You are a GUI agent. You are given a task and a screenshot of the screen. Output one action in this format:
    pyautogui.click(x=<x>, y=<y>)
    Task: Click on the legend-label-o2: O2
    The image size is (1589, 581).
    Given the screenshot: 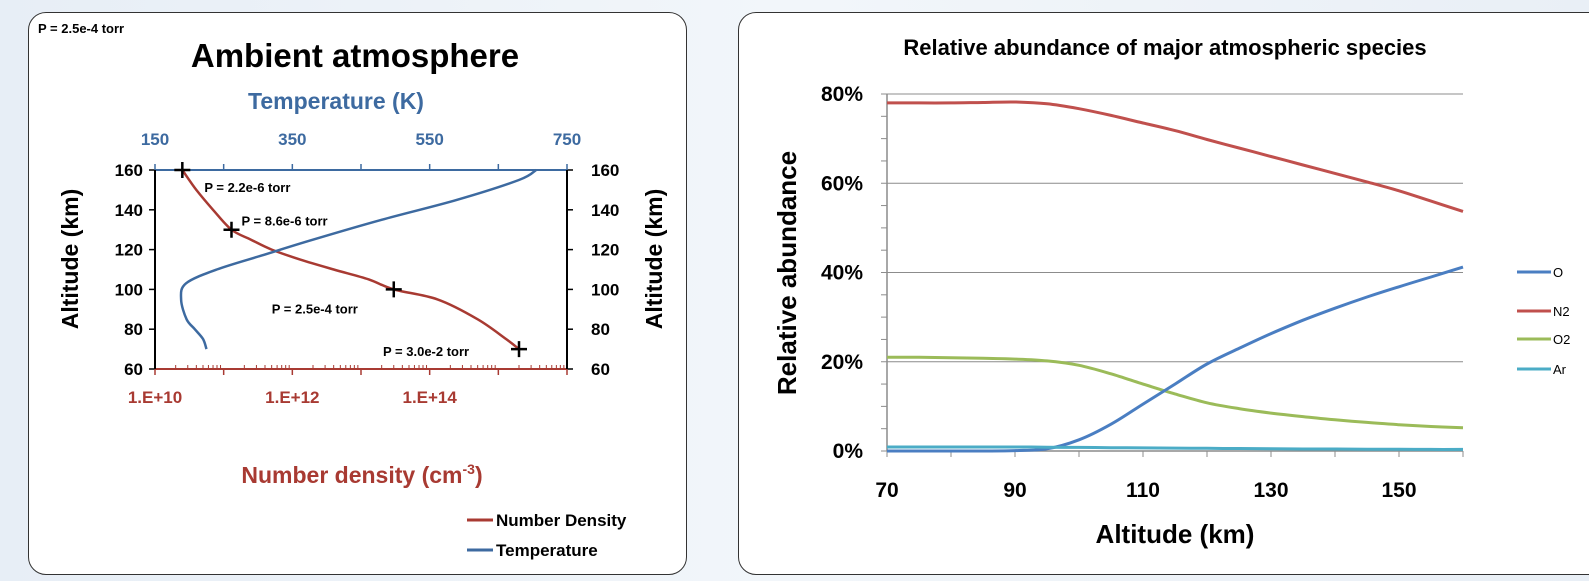 What is the action you would take?
    pyautogui.click(x=1561, y=339)
    